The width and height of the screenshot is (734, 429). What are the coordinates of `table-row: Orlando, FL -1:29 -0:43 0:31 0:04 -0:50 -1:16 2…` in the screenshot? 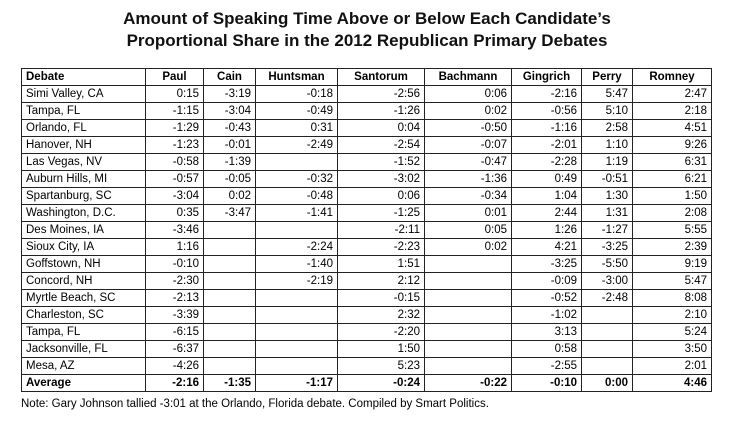 It's located at (366, 128).